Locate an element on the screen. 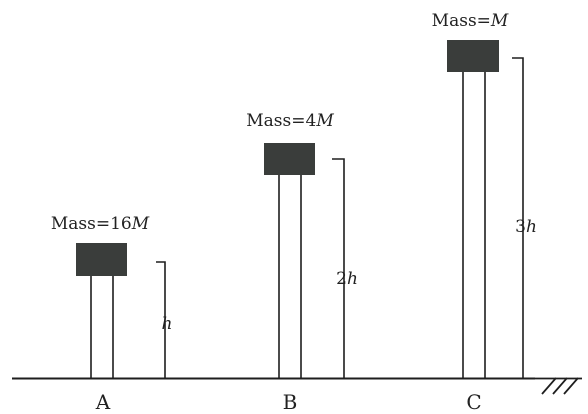  mass-label-c: Mass=M is located at coordinates (470, 21).